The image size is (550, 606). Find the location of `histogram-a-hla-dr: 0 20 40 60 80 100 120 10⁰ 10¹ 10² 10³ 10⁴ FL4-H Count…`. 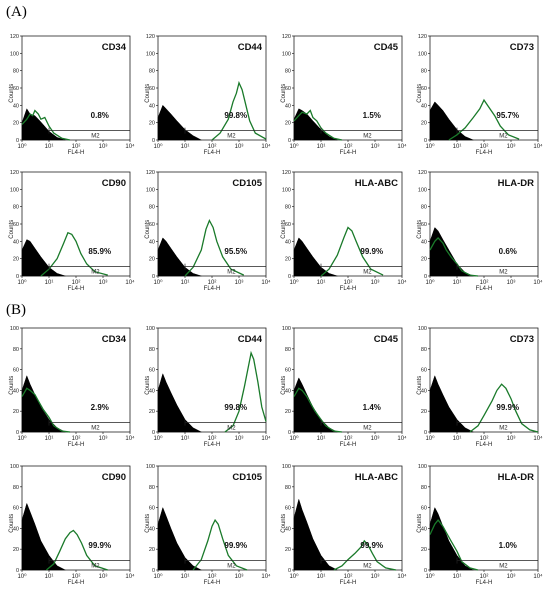

histogram-a-hla-dr: 0 20 40 60 80 100 120 10⁰ 10¹ 10² 10³ 10⁴ FL4-H Count… is located at coordinates (480, 231).